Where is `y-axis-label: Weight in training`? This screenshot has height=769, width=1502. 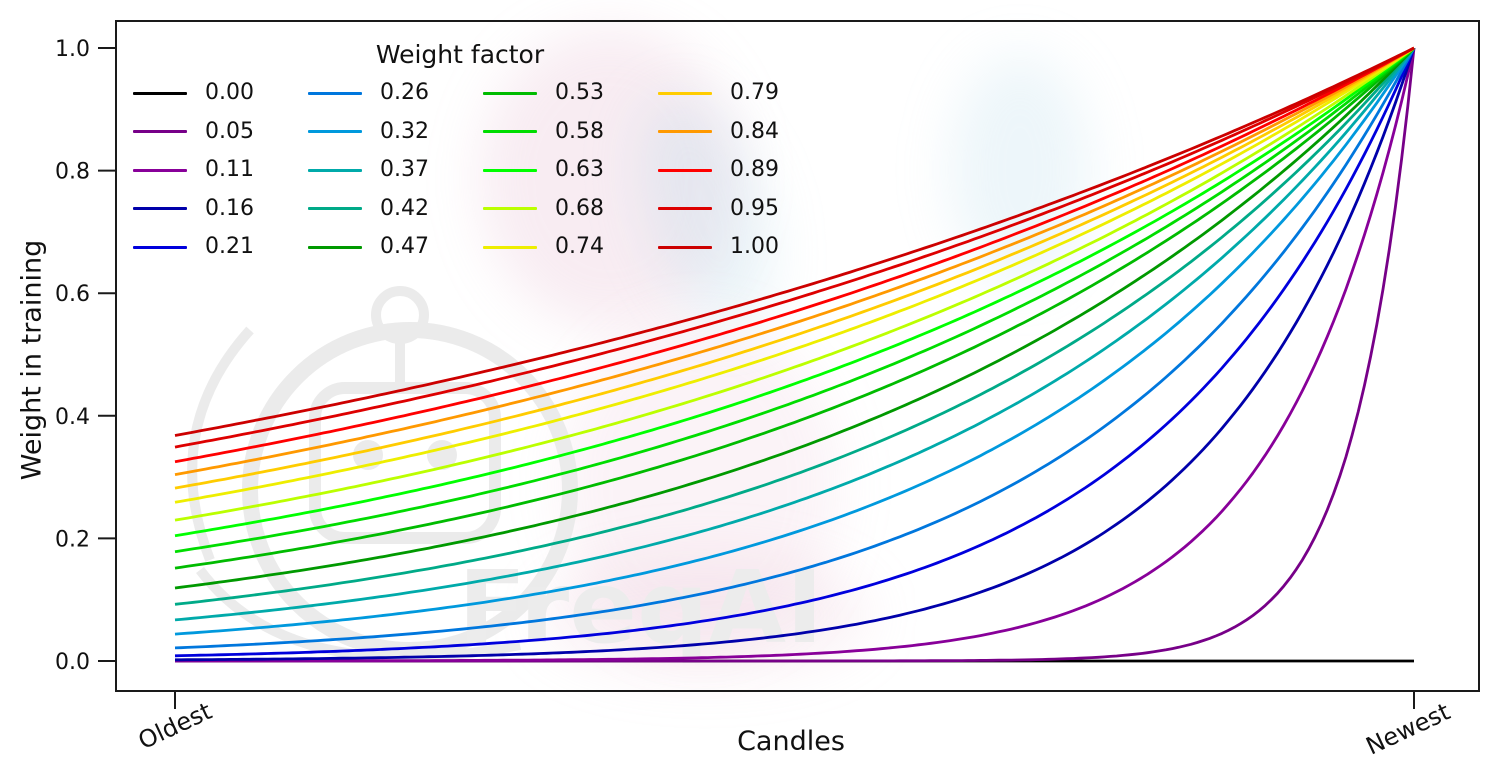 y-axis-label: Weight in training is located at coordinates (32, 360).